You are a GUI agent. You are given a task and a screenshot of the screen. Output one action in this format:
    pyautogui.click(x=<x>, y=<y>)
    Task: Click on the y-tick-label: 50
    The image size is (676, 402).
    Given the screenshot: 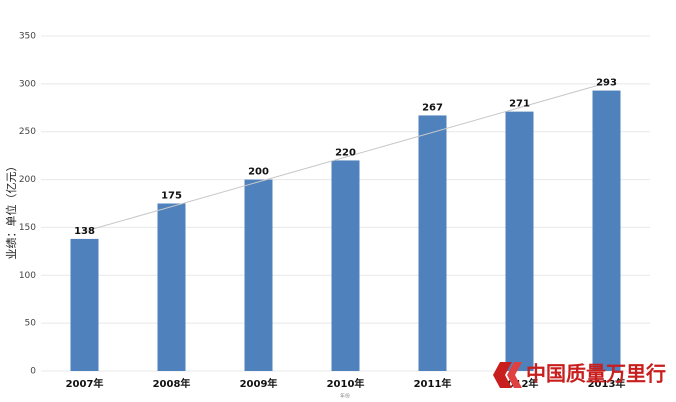 What is the action you would take?
    pyautogui.click(x=31, y=324)
    